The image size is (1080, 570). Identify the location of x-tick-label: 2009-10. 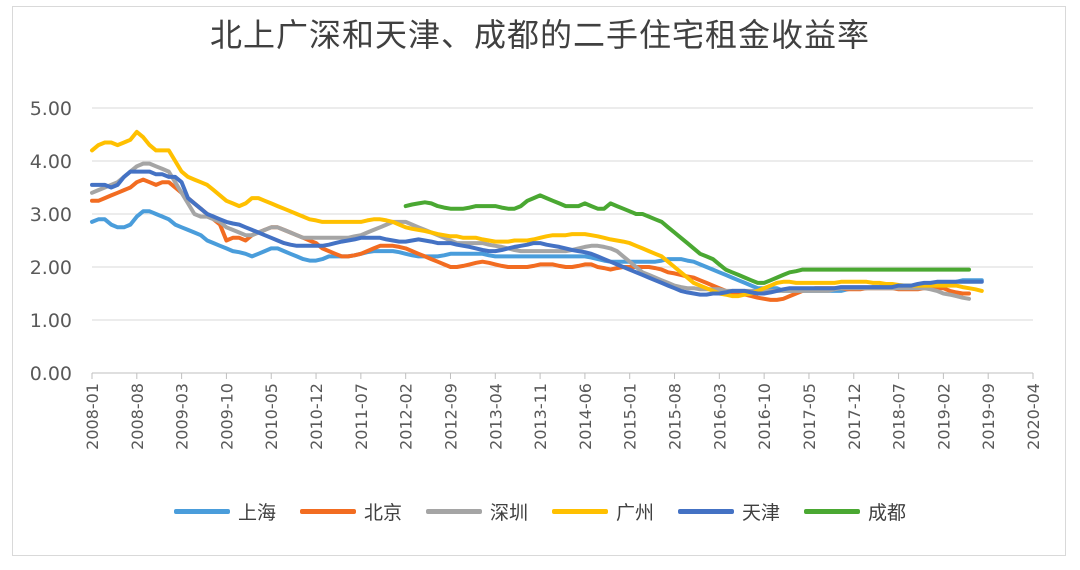
(226, 416).